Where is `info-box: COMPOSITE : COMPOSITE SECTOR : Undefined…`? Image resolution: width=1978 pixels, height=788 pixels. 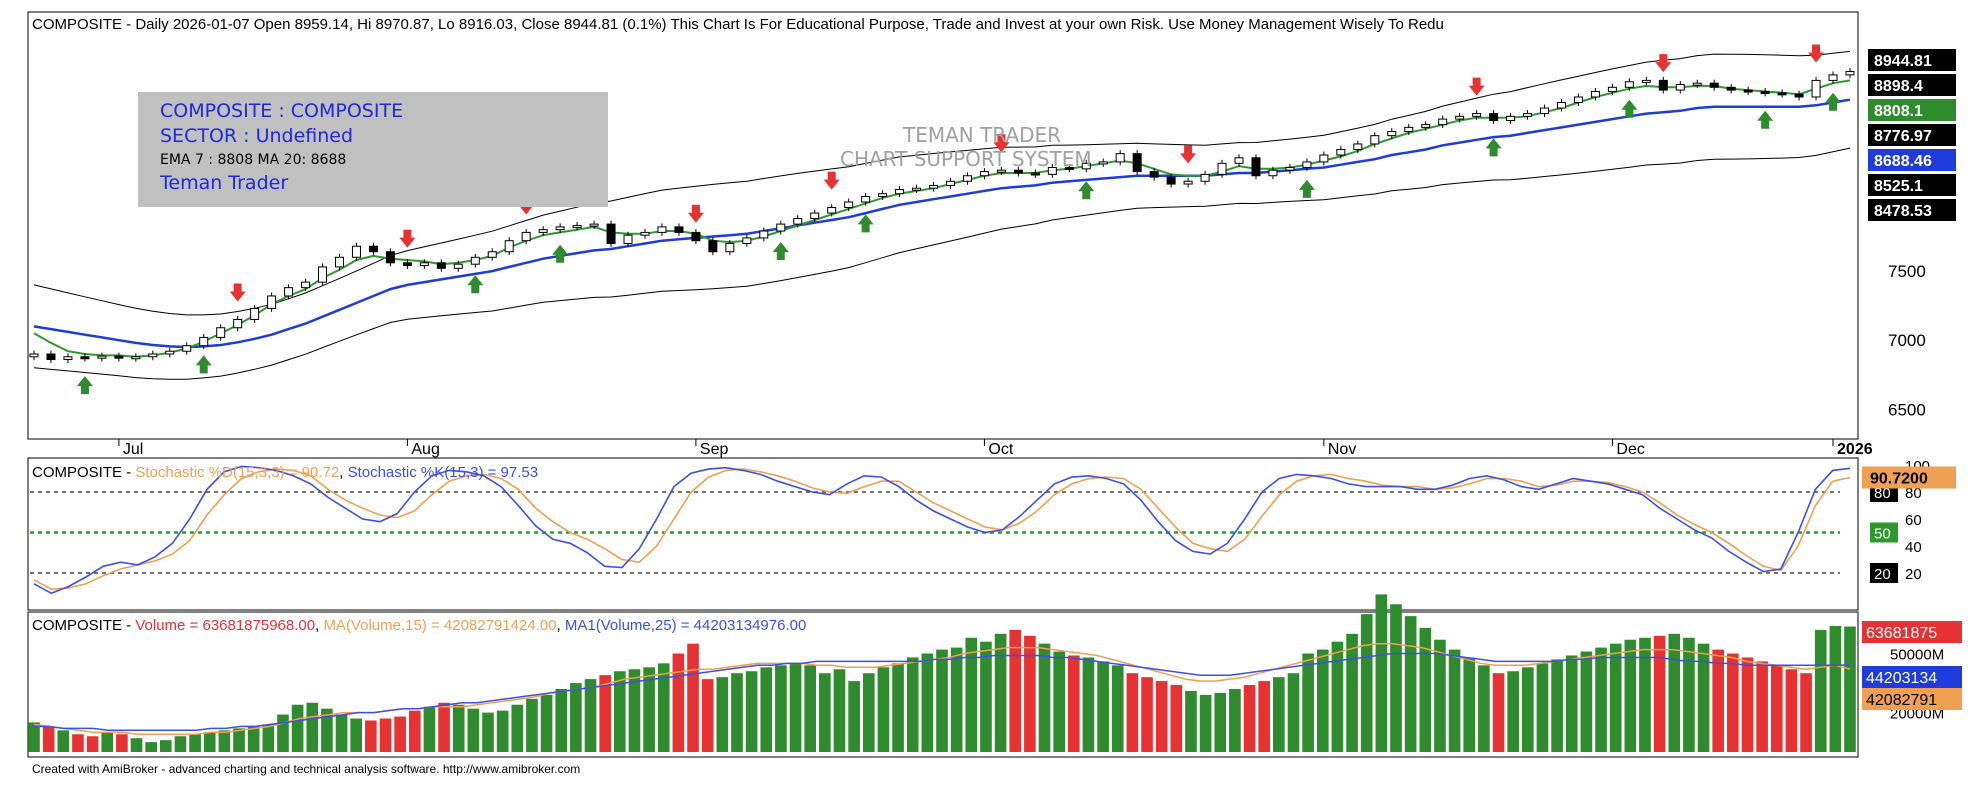 info-box: COMPOSITE : COMPOSITE SECTOR : Undefined… is located at coordinates (373, 149).